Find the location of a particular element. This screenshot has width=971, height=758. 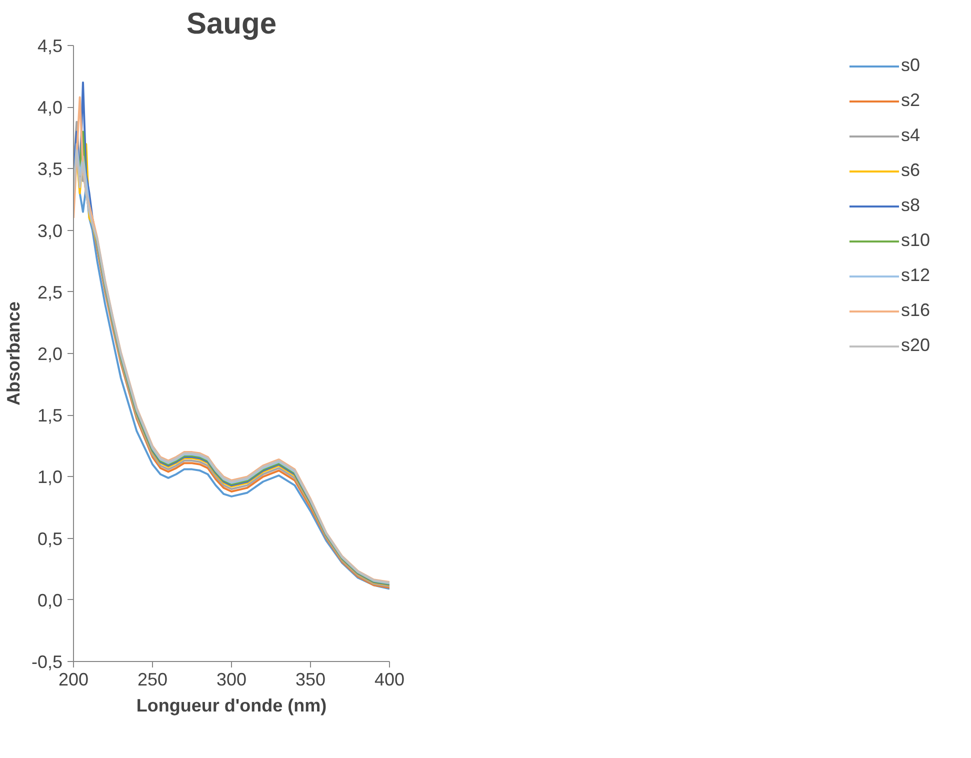

y-tick-label: 2,5 is located at coordinates (50, 292).